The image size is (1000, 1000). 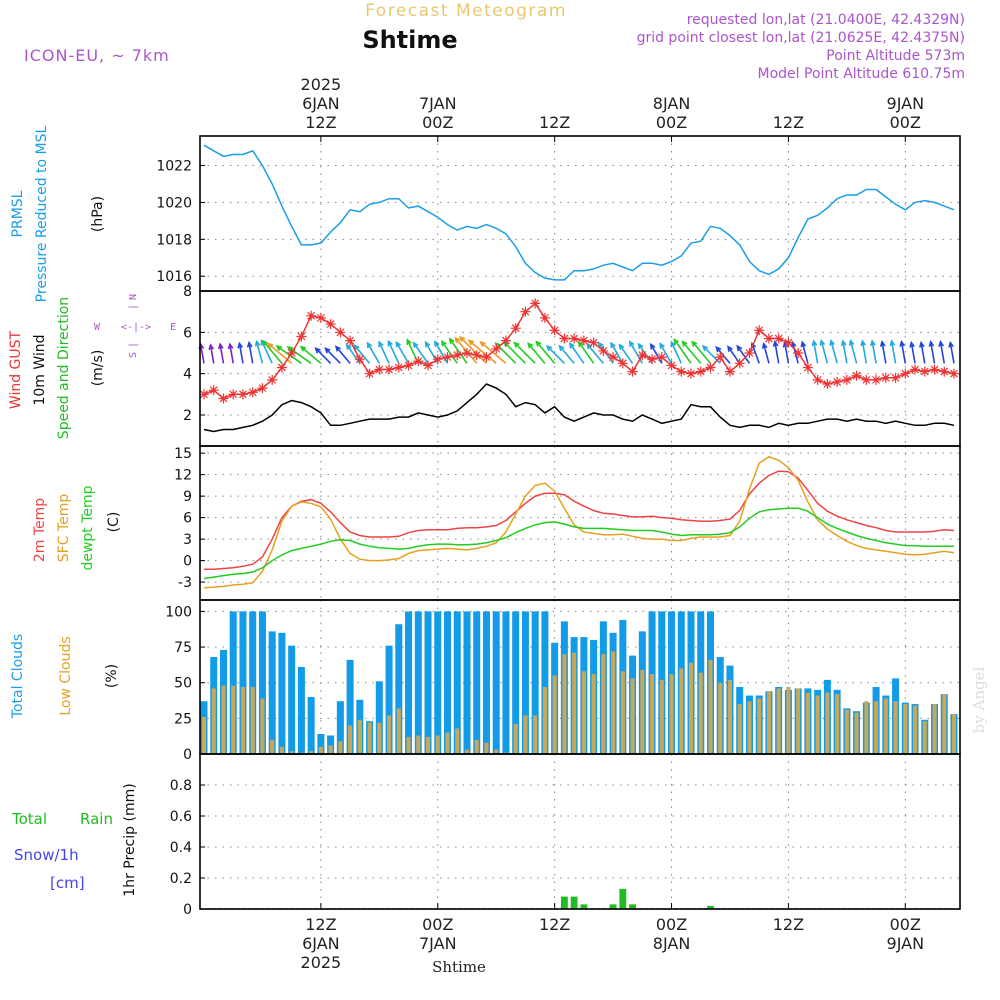 I want to click on requested-coords: requested lon,lat (21.0400E, 42.4329N), so click(x=826, y=20).